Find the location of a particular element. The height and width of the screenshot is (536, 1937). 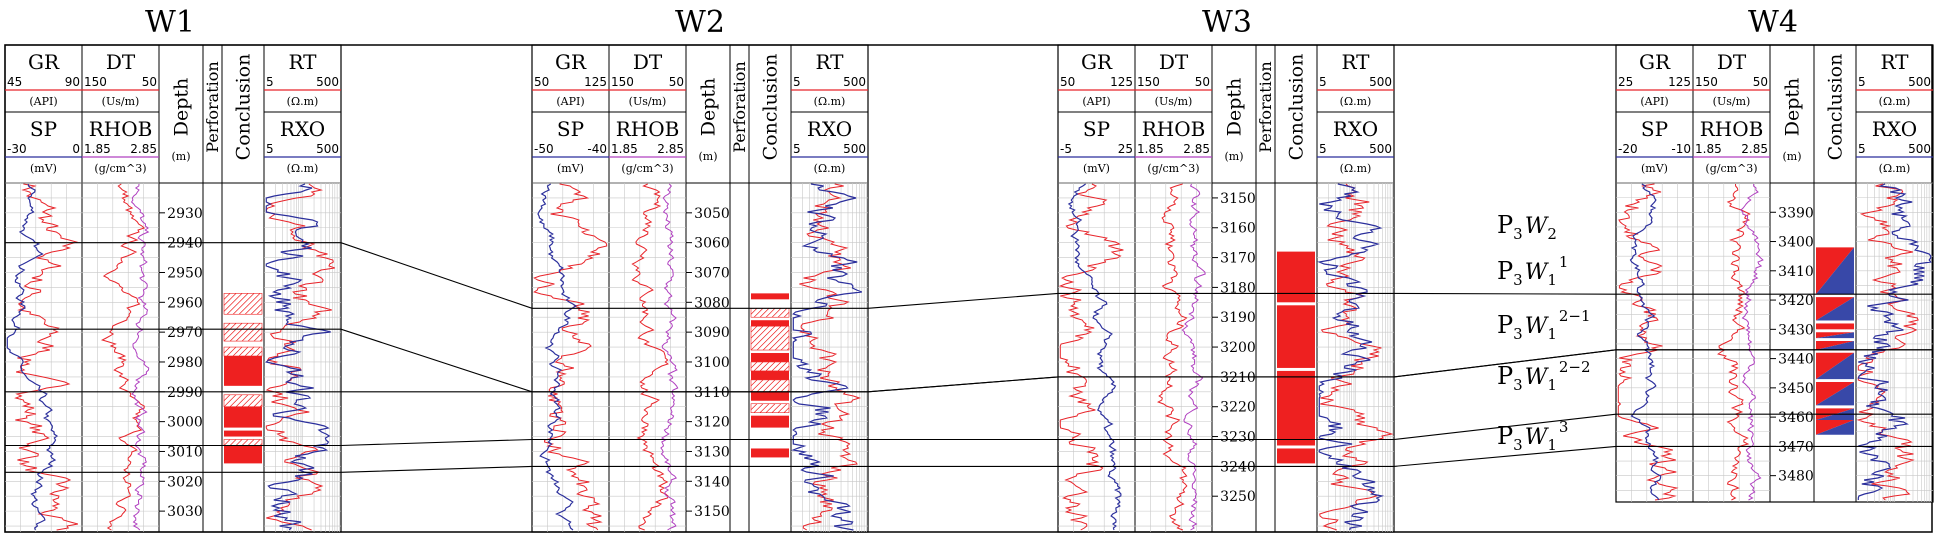

curve-unit-dt: (Us/m) is located at coordinates (1174, 101).